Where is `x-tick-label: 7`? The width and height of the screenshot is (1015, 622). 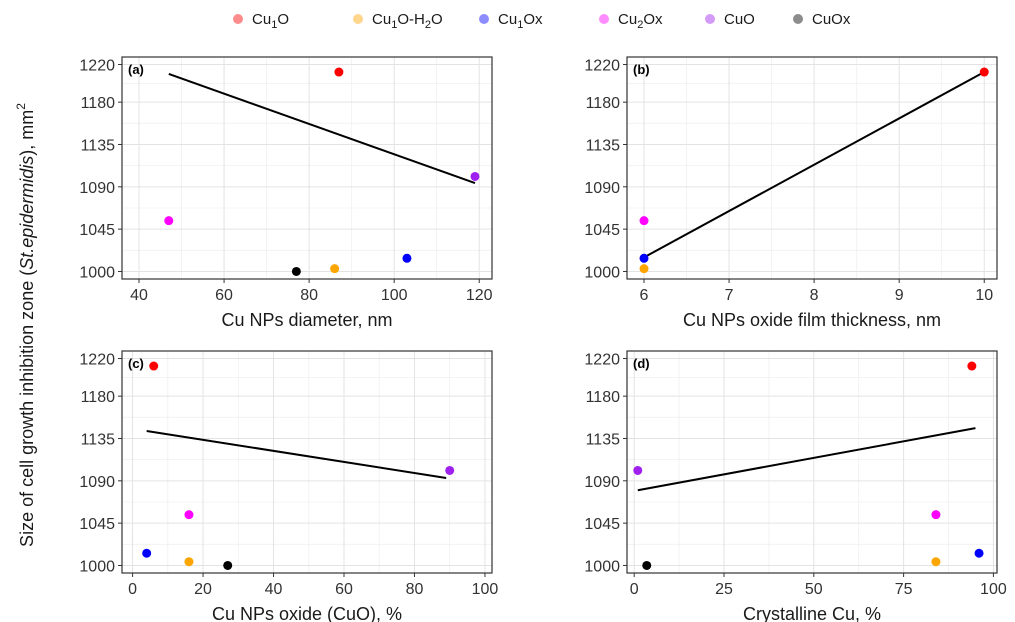 x-tick-label: 7 is located at coordinates (729, 295).